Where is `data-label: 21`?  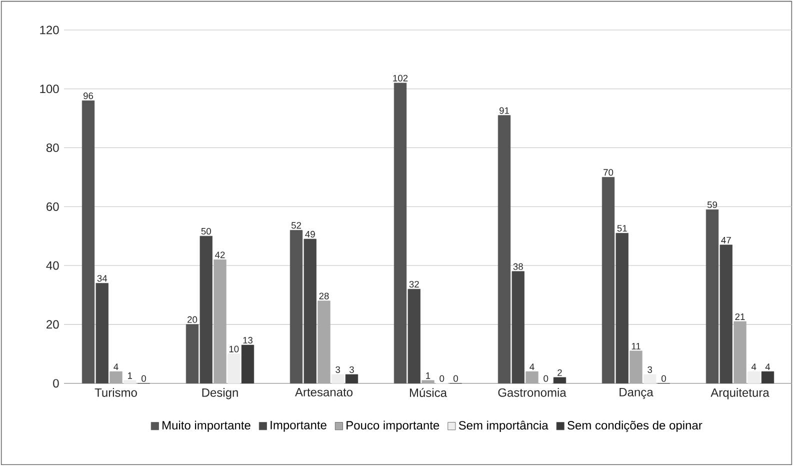 data-label: 21 is located at coordinates (740, 316).